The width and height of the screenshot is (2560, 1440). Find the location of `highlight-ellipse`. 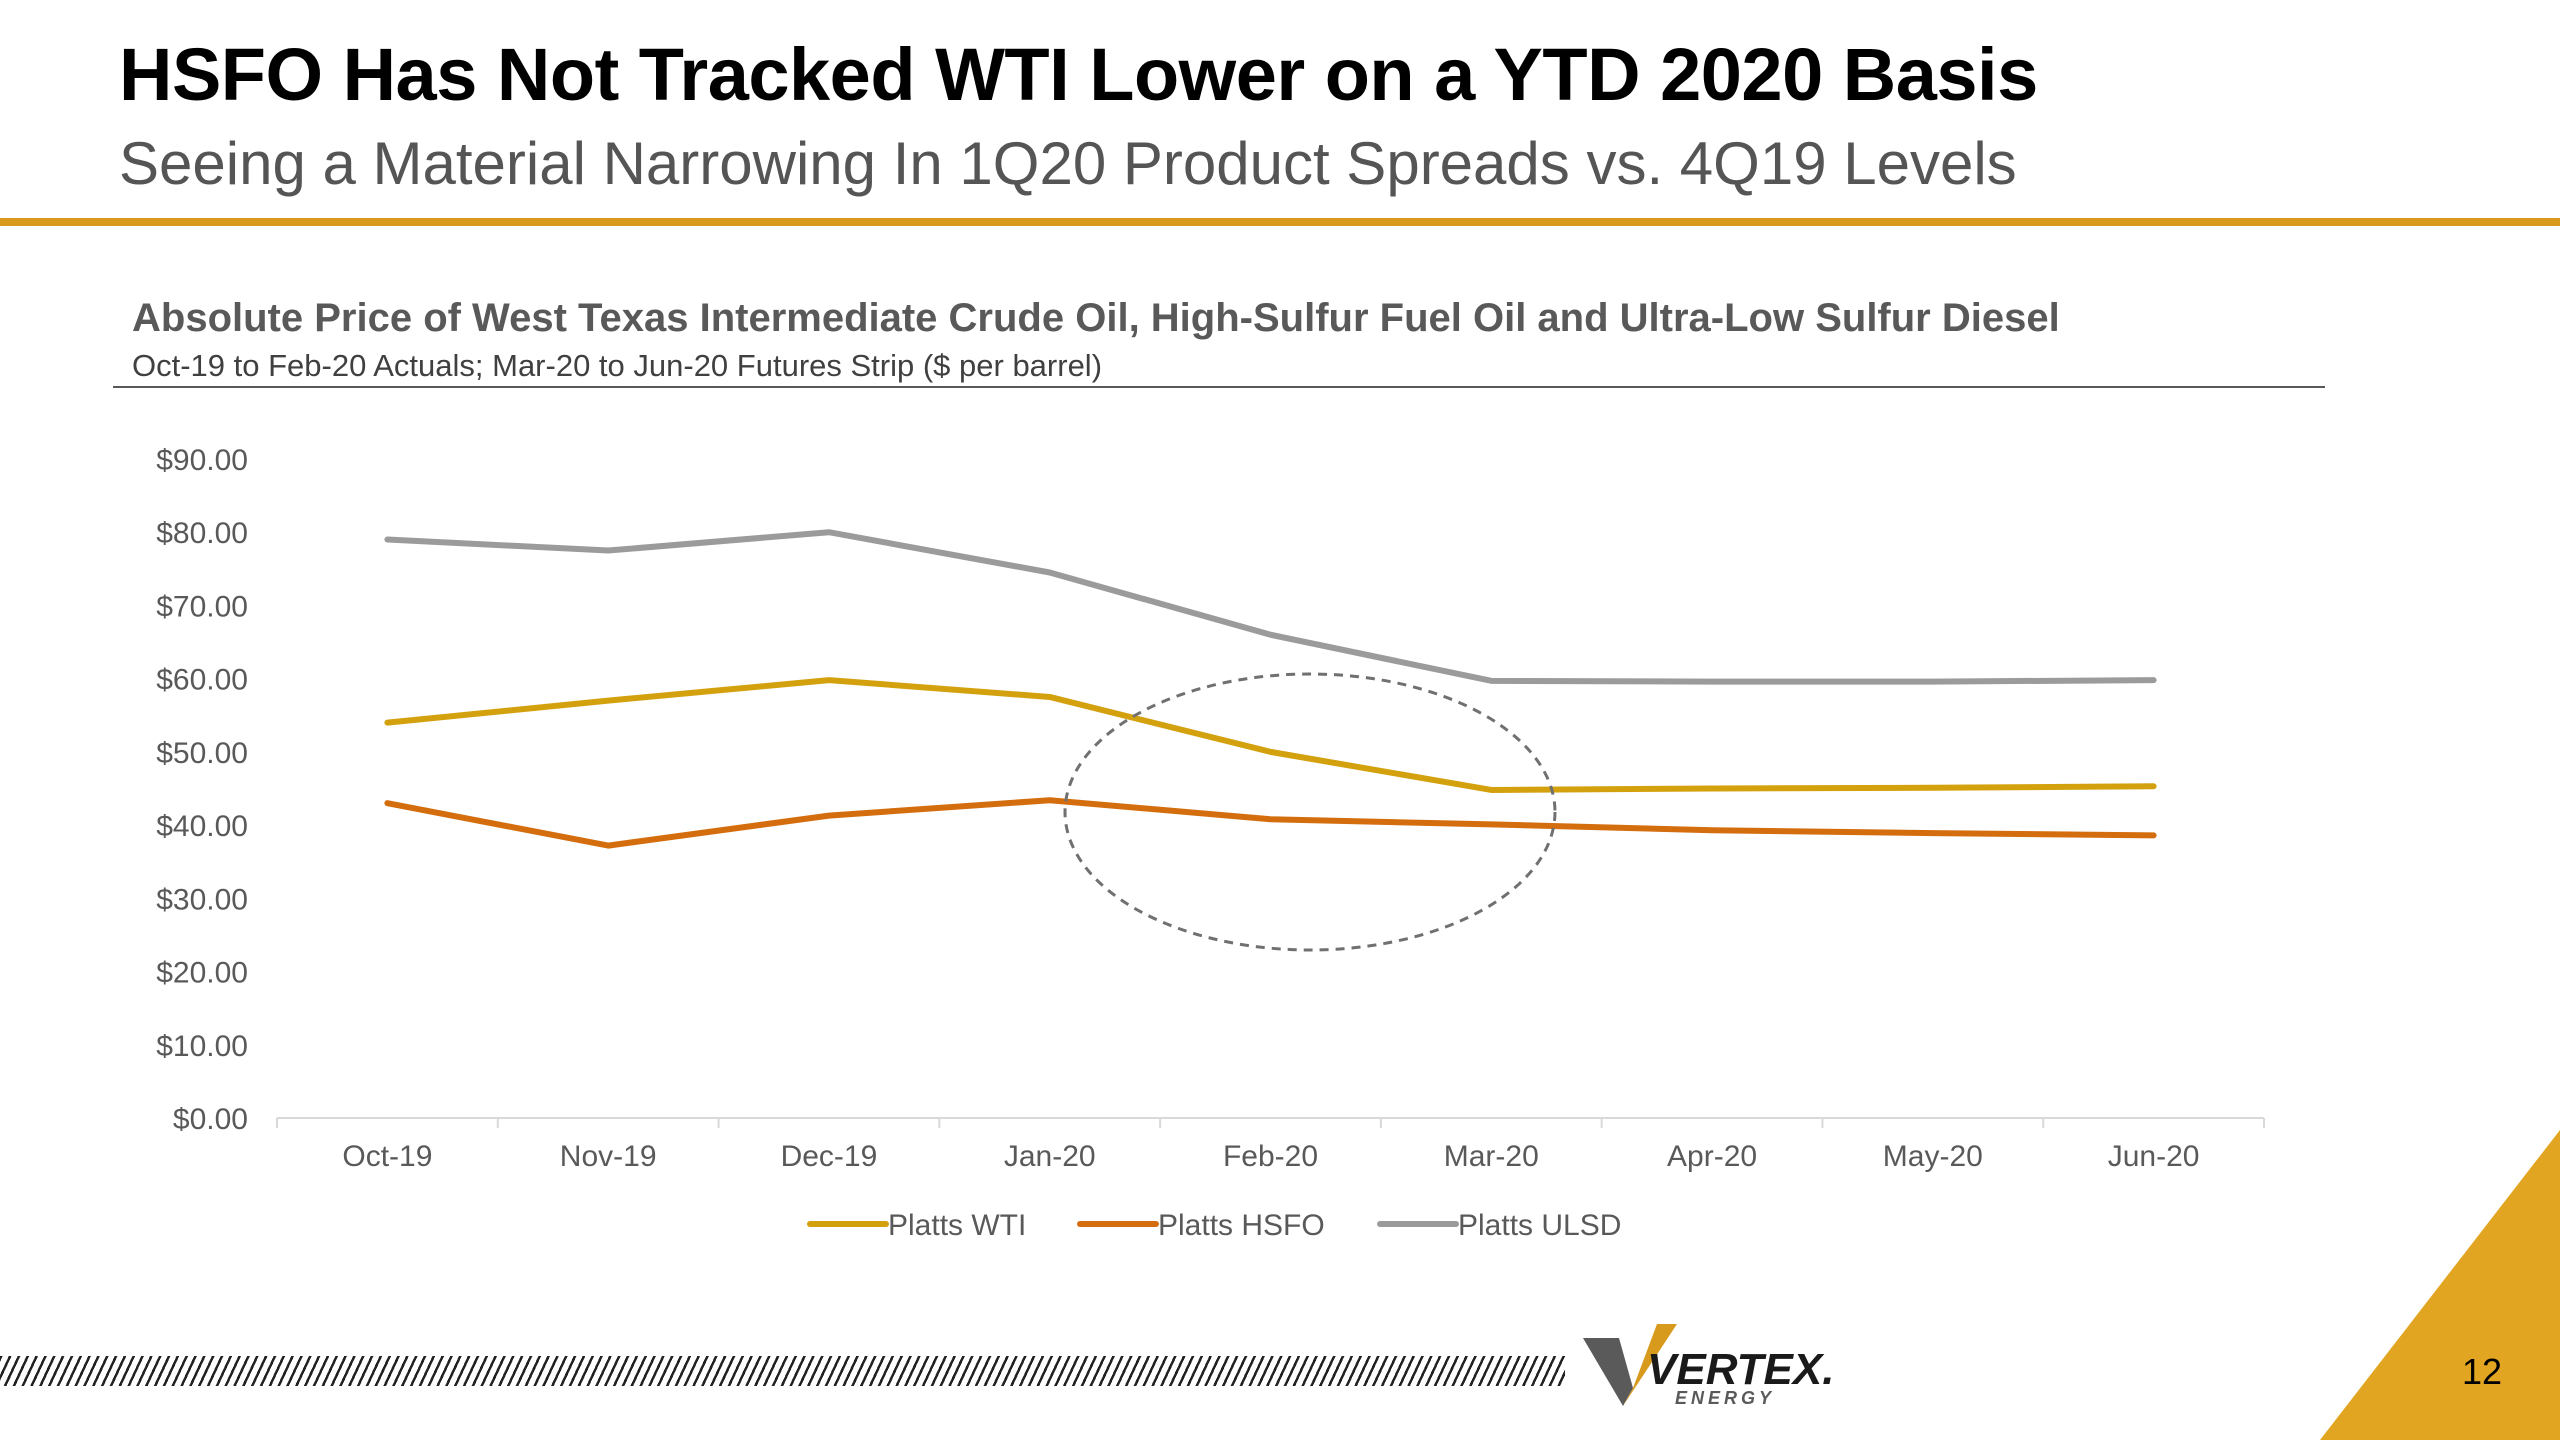

highlight-ellipse is located at coordinates (1310, 812).